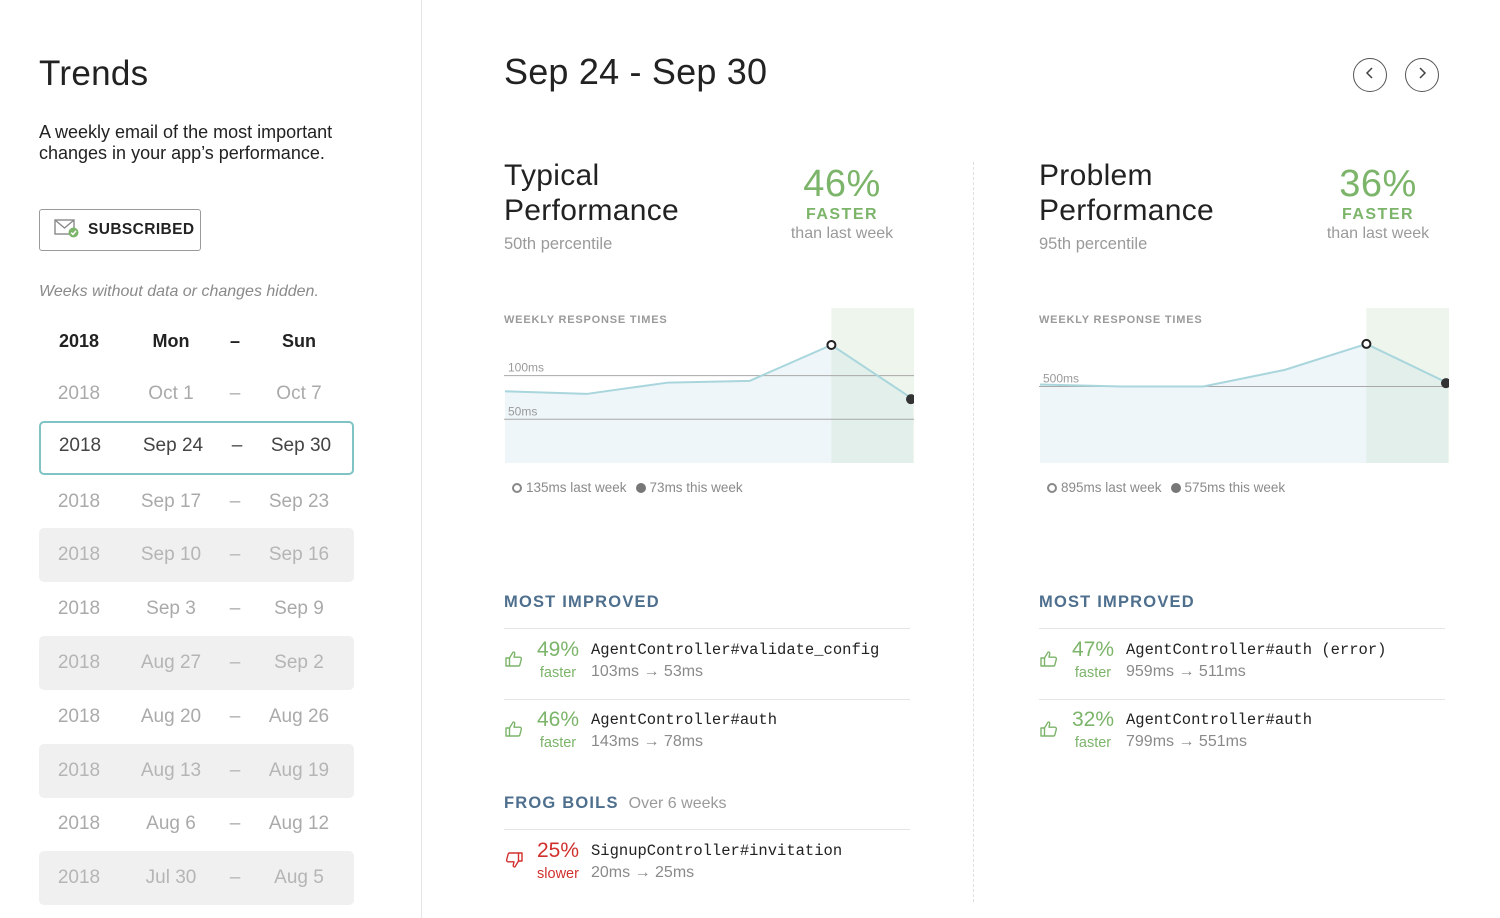 The height and width of the screenshot is (918, 1500). Describe the element at coordinates (696, 487) in the screenshot. I see `typical-legend-this: 73ms this week` at that location.